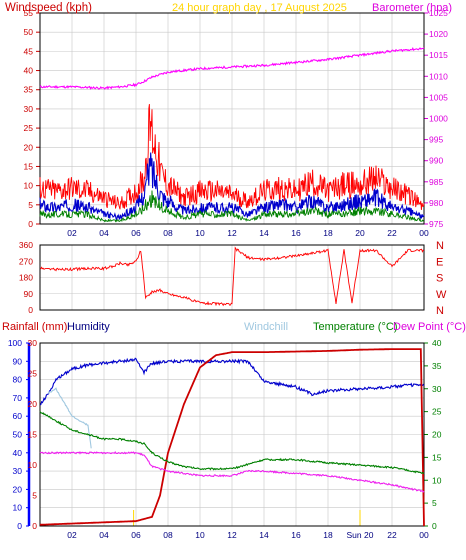  Describe the element at coordinates (18, 453) in the screenshot. I see `humidity-tick-label: 40` at that location.